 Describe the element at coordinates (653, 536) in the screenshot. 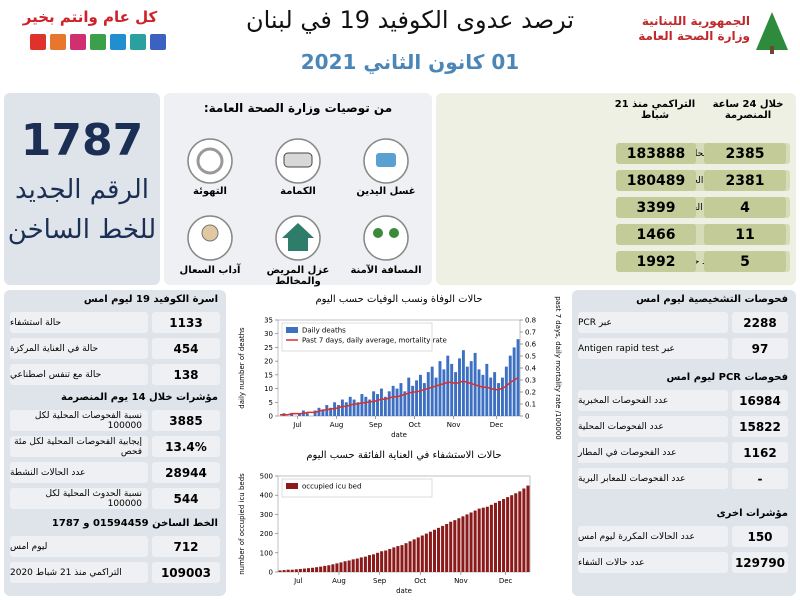

I see `row-label: عدد الحالات المكررة ليوم امس` at that location.